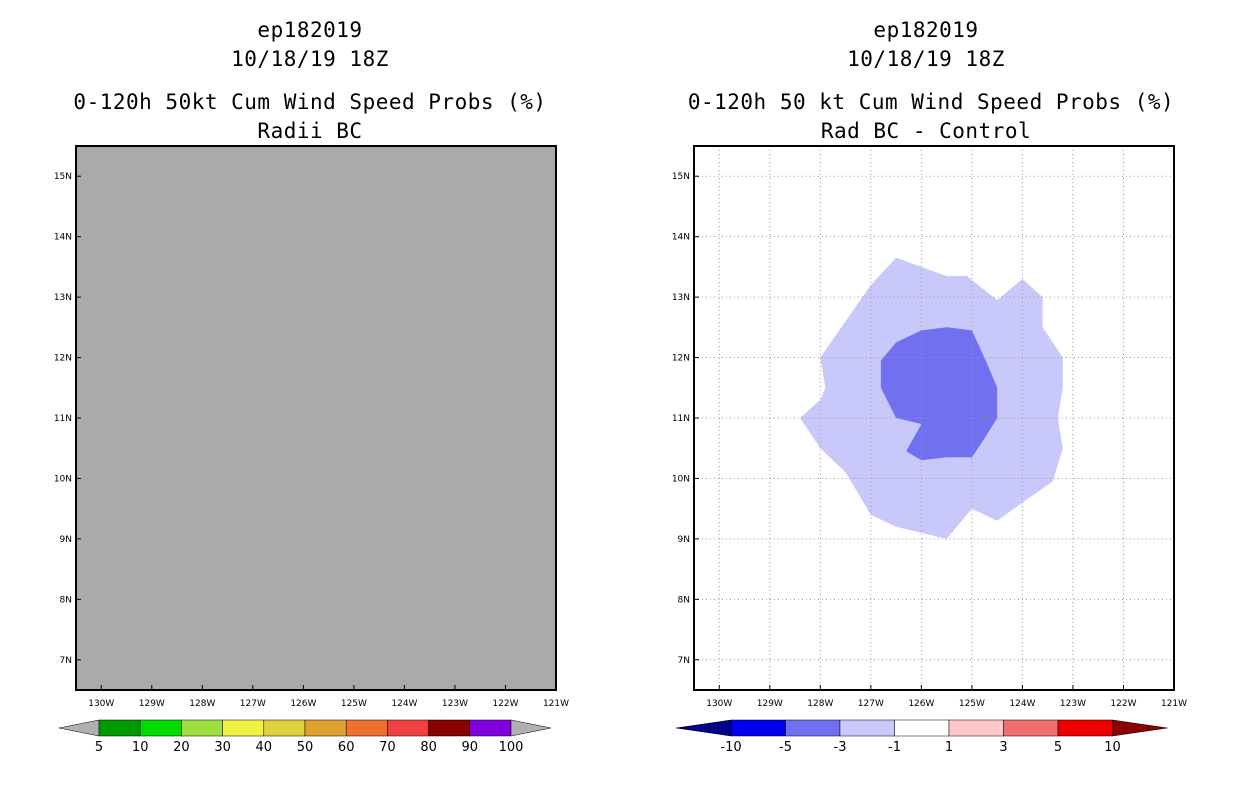 This screenshot has width=1236, height=800. What do you see at coordinates (181, 747) in the screenshot?
I see `colorbar-label: 20` at bounding box center [181, 747].